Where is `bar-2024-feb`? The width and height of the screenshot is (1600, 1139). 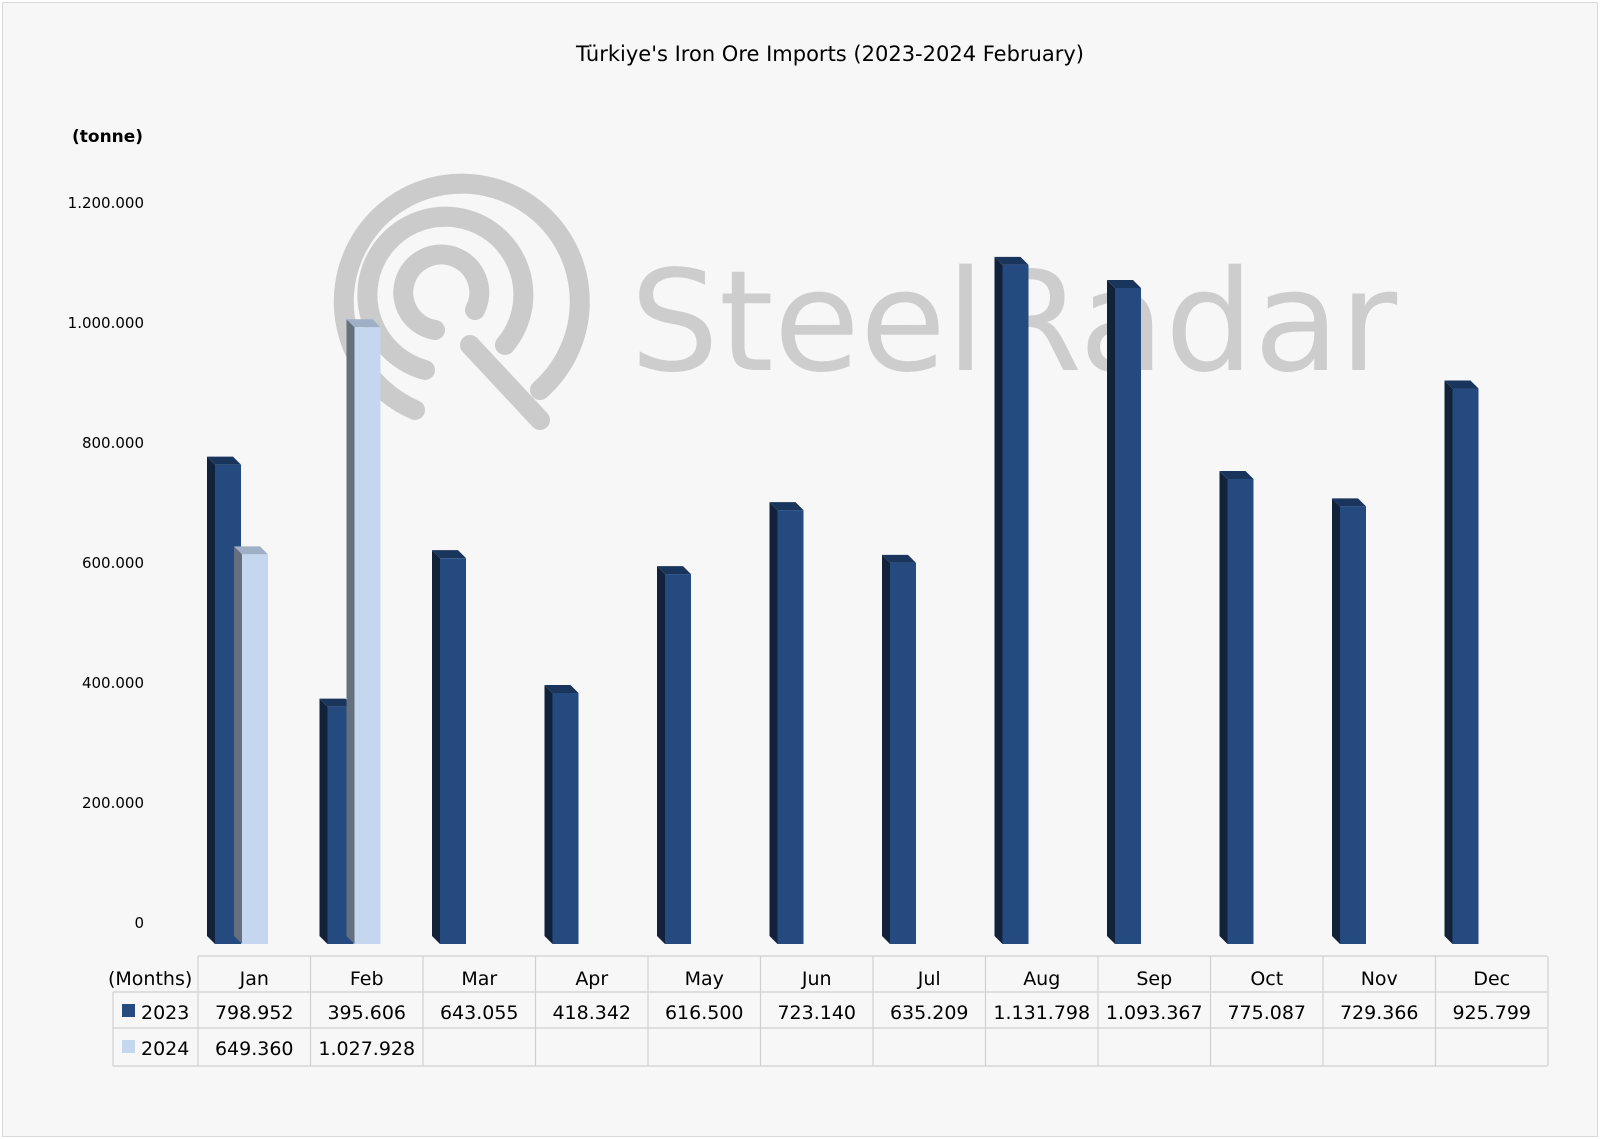 bar-2024-feb is located at coordinates (363, 632).